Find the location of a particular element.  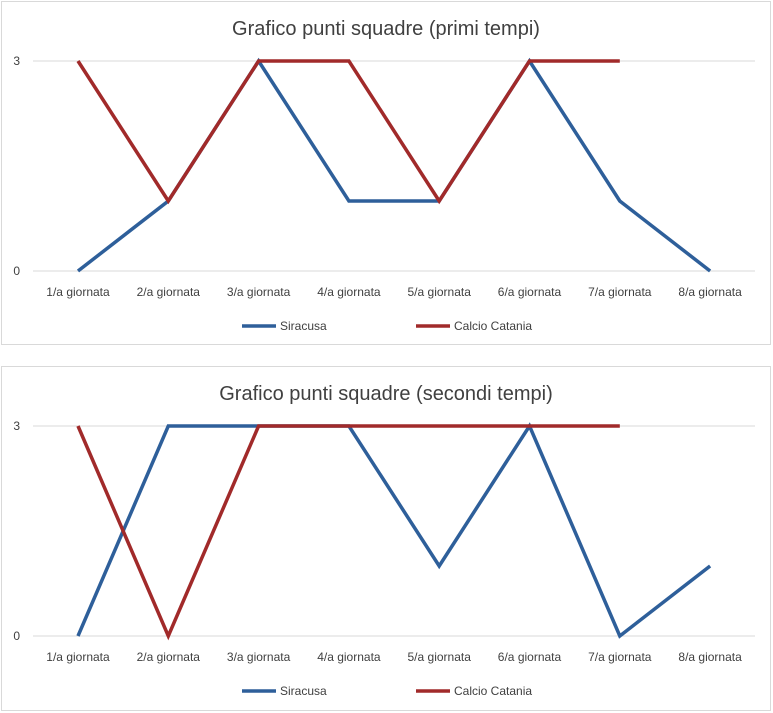

chart-title: Grafico punti squadre (primi tempi) is located at coordinates (386, 29).